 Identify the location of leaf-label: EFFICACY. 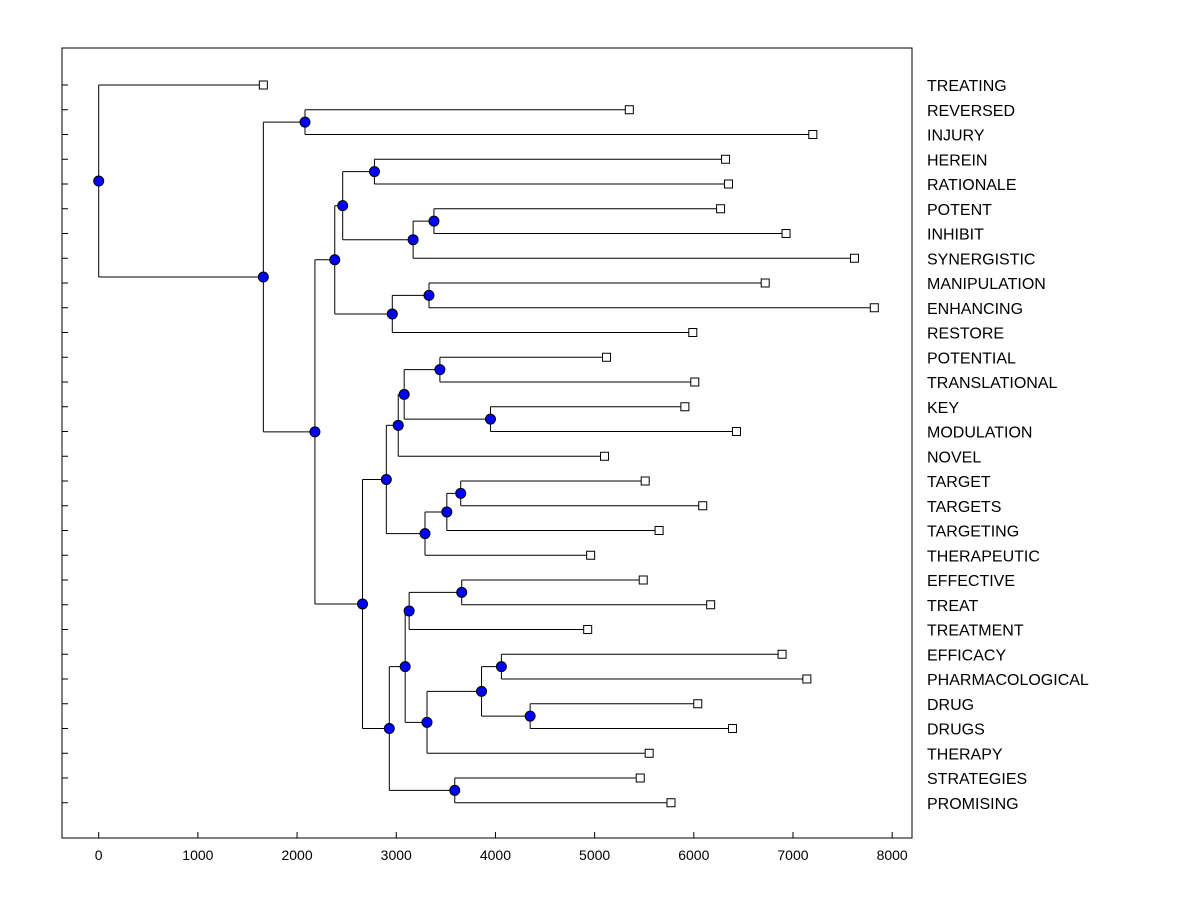
(966, 655).